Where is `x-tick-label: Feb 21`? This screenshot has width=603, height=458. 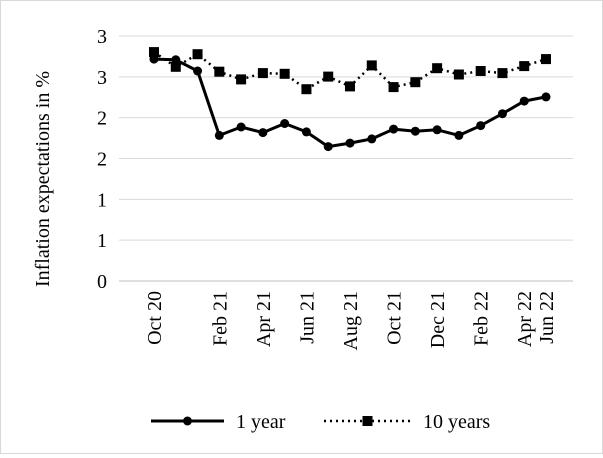
x-tick-label: Feb 21 is located at coordinates (220, 318).